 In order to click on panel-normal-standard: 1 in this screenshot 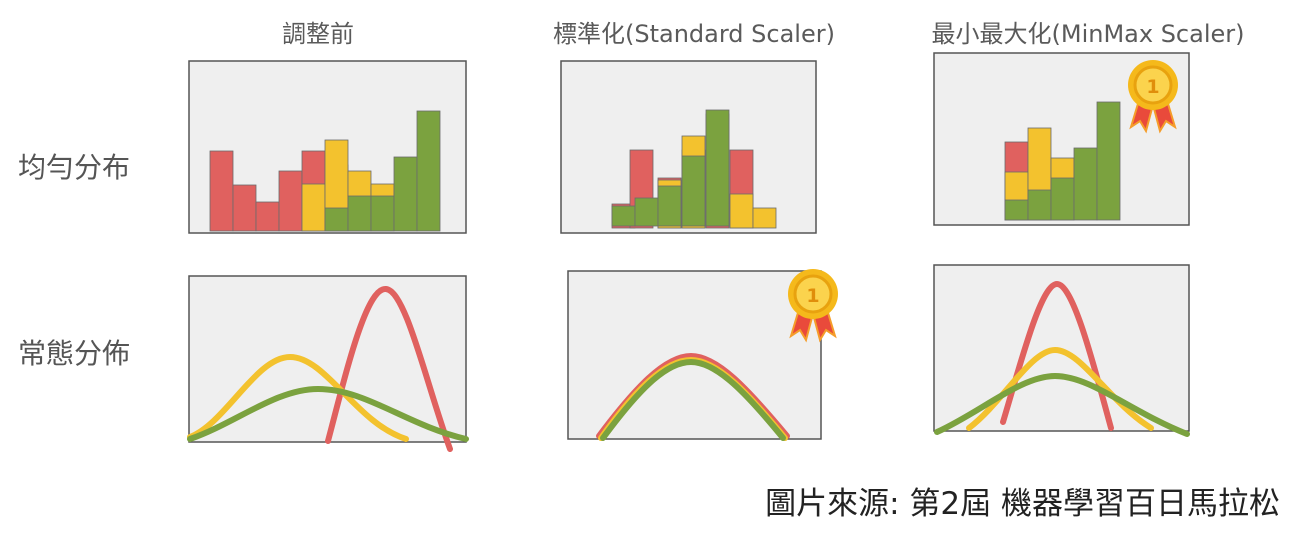, I will do `click(702, 355)`.